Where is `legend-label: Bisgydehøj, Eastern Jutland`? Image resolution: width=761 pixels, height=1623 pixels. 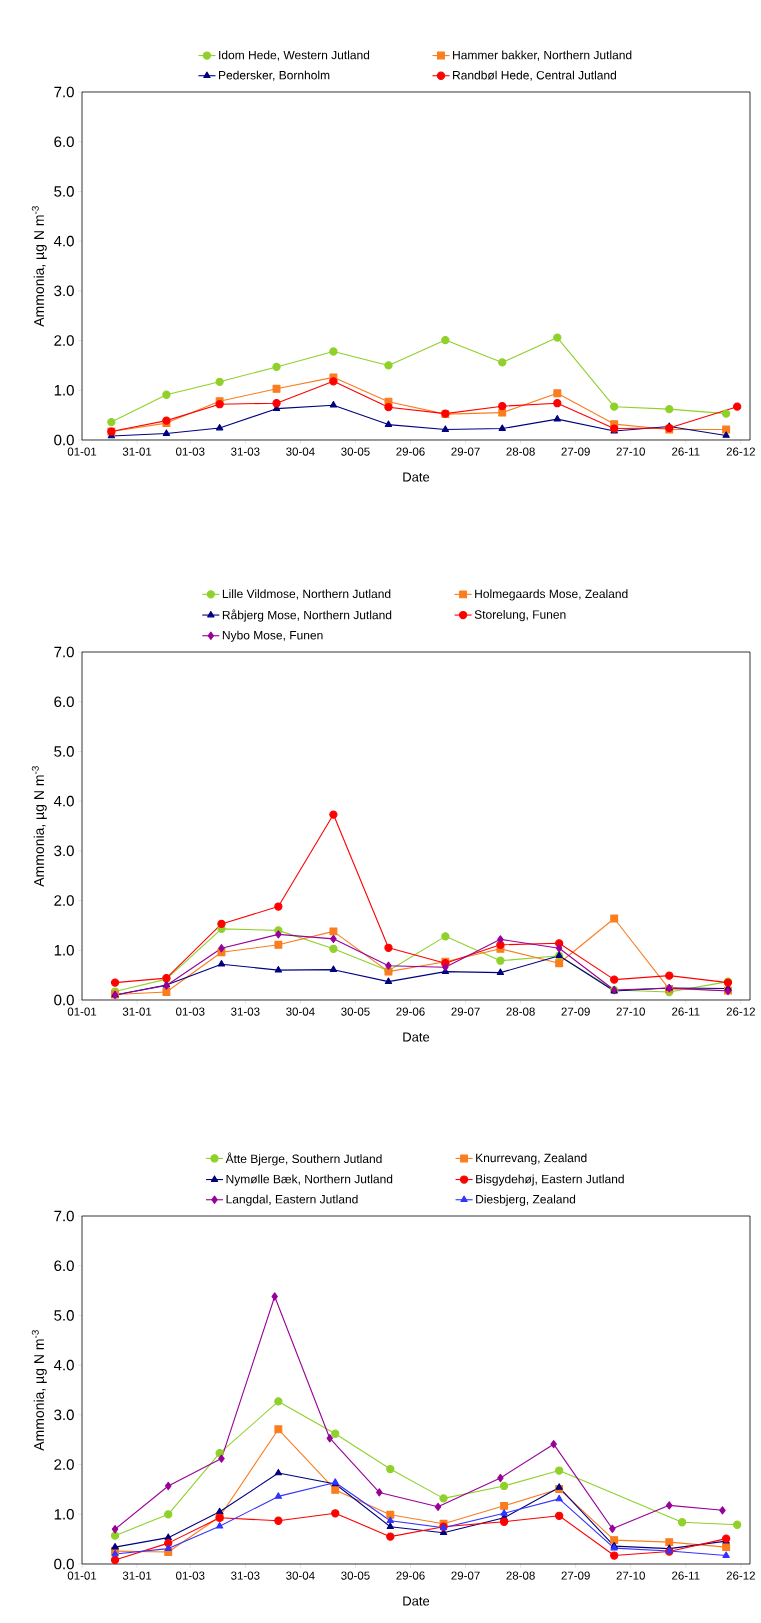
legend-label: Bisgydehøj, Eastern Jutland is located at coordinates (550, 1180).